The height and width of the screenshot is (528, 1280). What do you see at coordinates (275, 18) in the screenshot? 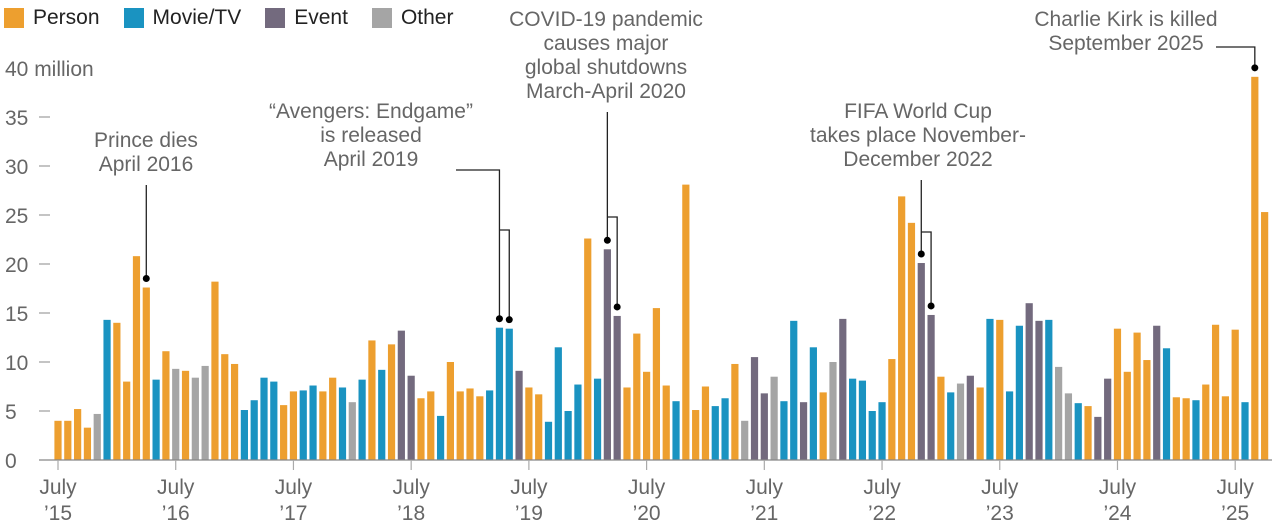
I see `legend-swatch-event` at bounding box center [275, 18].